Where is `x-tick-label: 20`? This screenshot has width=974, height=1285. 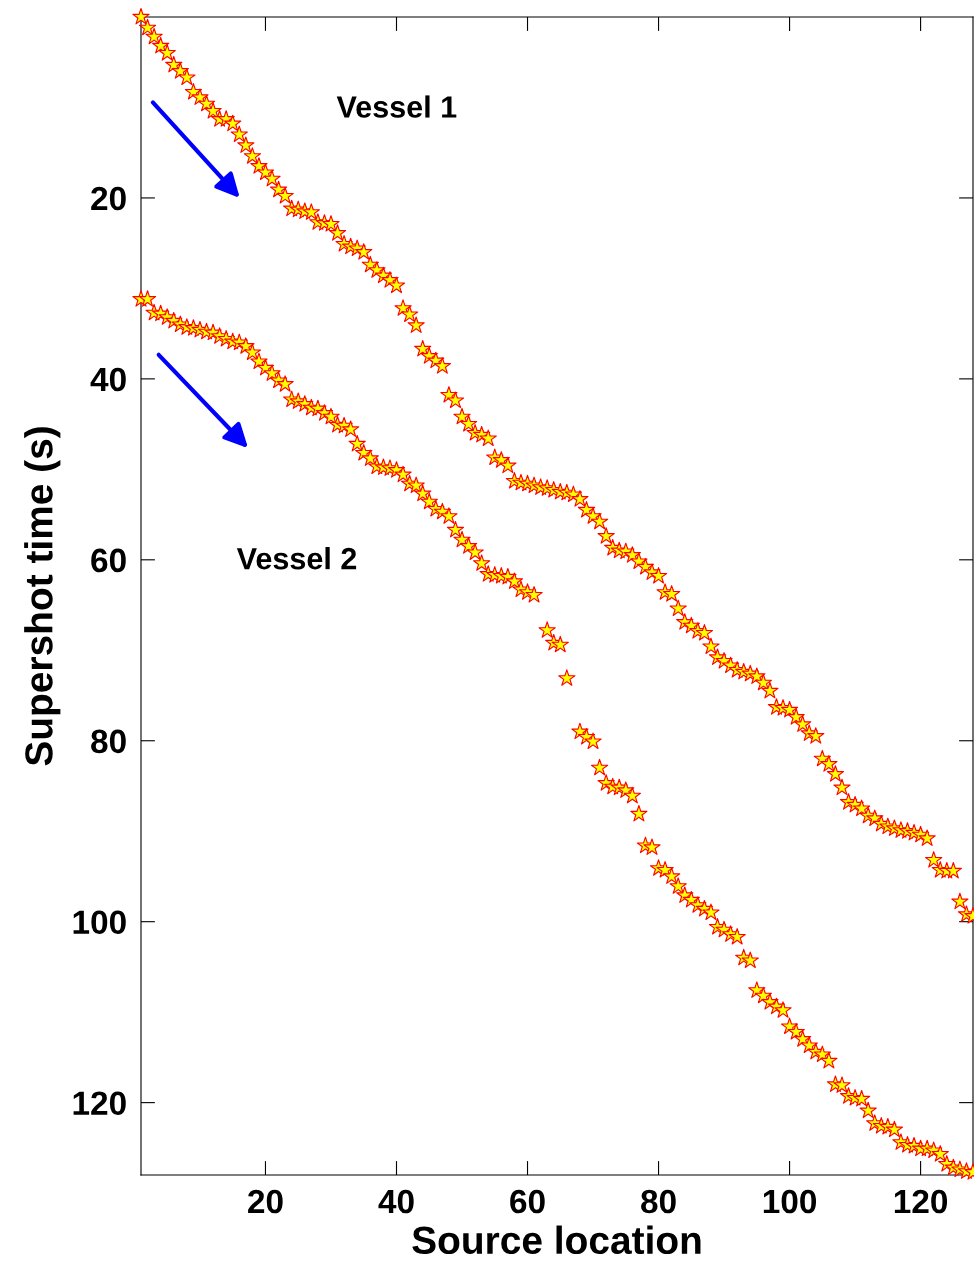 x-tick-label: 20 is located at coordinates (265, 1201).